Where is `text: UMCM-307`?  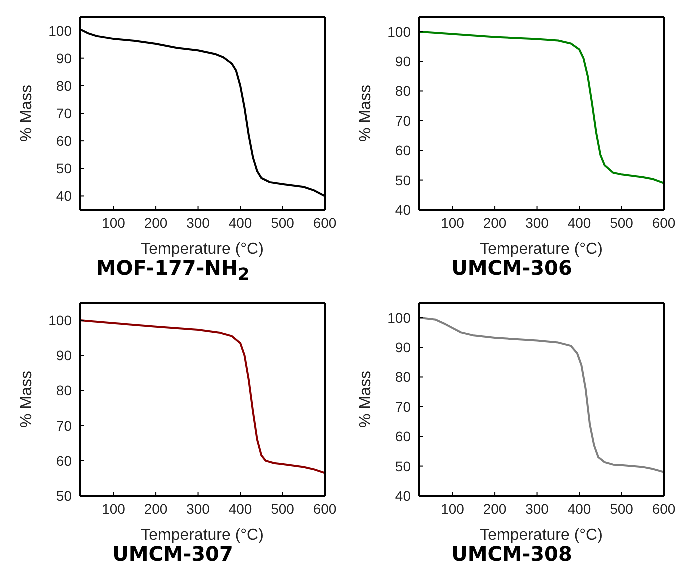 text: UMCM-307 is located at coordinates (173, 554).